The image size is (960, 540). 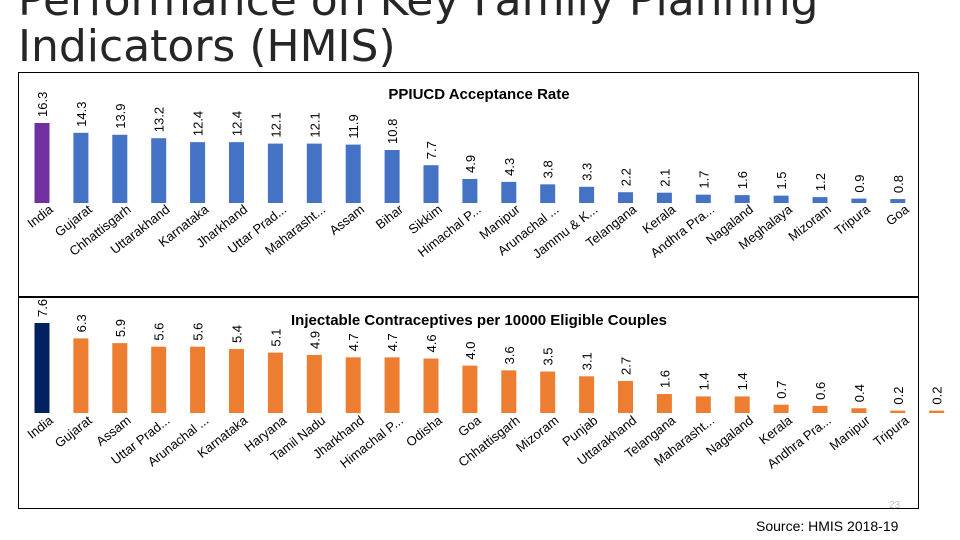 What do you see at coordinates (424, 431) in the screenshot?
I see `category-label: Odisha` at bounding box center [424, 431].